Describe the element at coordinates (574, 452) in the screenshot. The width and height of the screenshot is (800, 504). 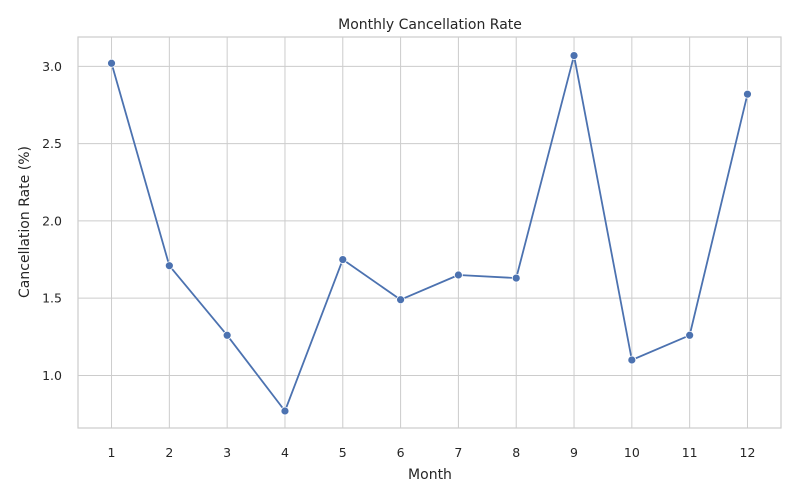
I see `x-tick-label: 9` at that location.